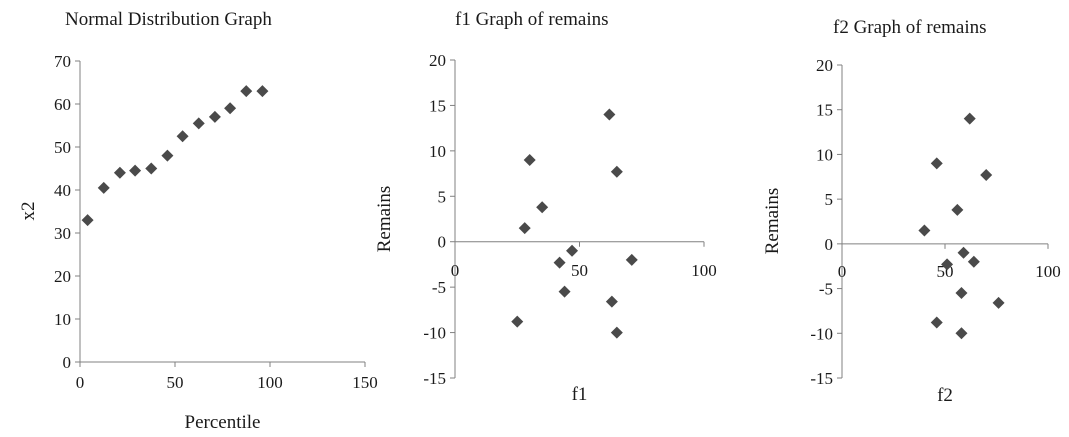 Image resolution: width=1069 pixels, height=437 pixels. I want to click on chart-title: f2 Graph of remains, so click(910, 27).